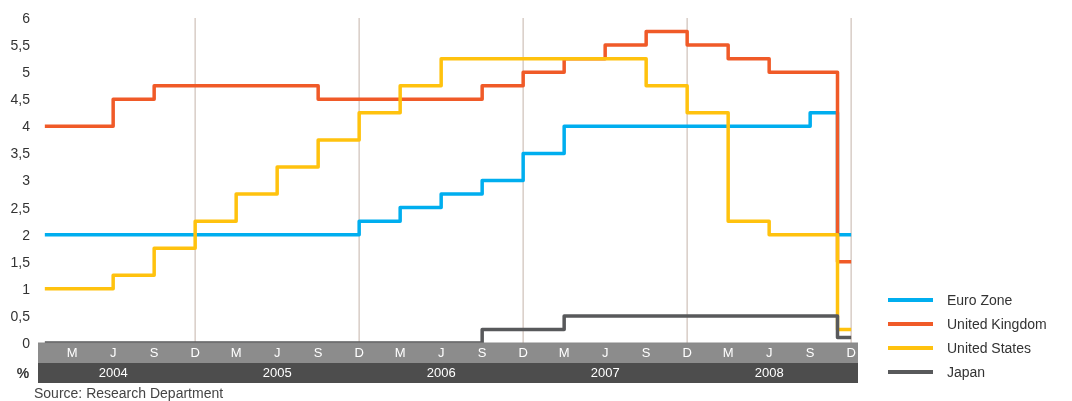  Describe the element at coordinates (20, 207) in the screenshot. I see `y-tick-label: 2,5` at that location.